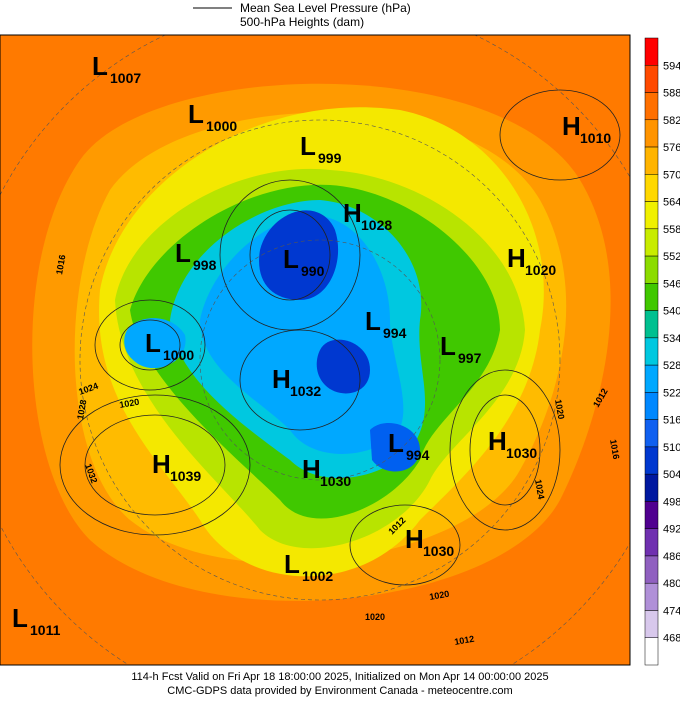  What do you see at coordinates (671, 584) in the screenshot?
I see `colorbar-label: 480` at bounding box center [671, 584].